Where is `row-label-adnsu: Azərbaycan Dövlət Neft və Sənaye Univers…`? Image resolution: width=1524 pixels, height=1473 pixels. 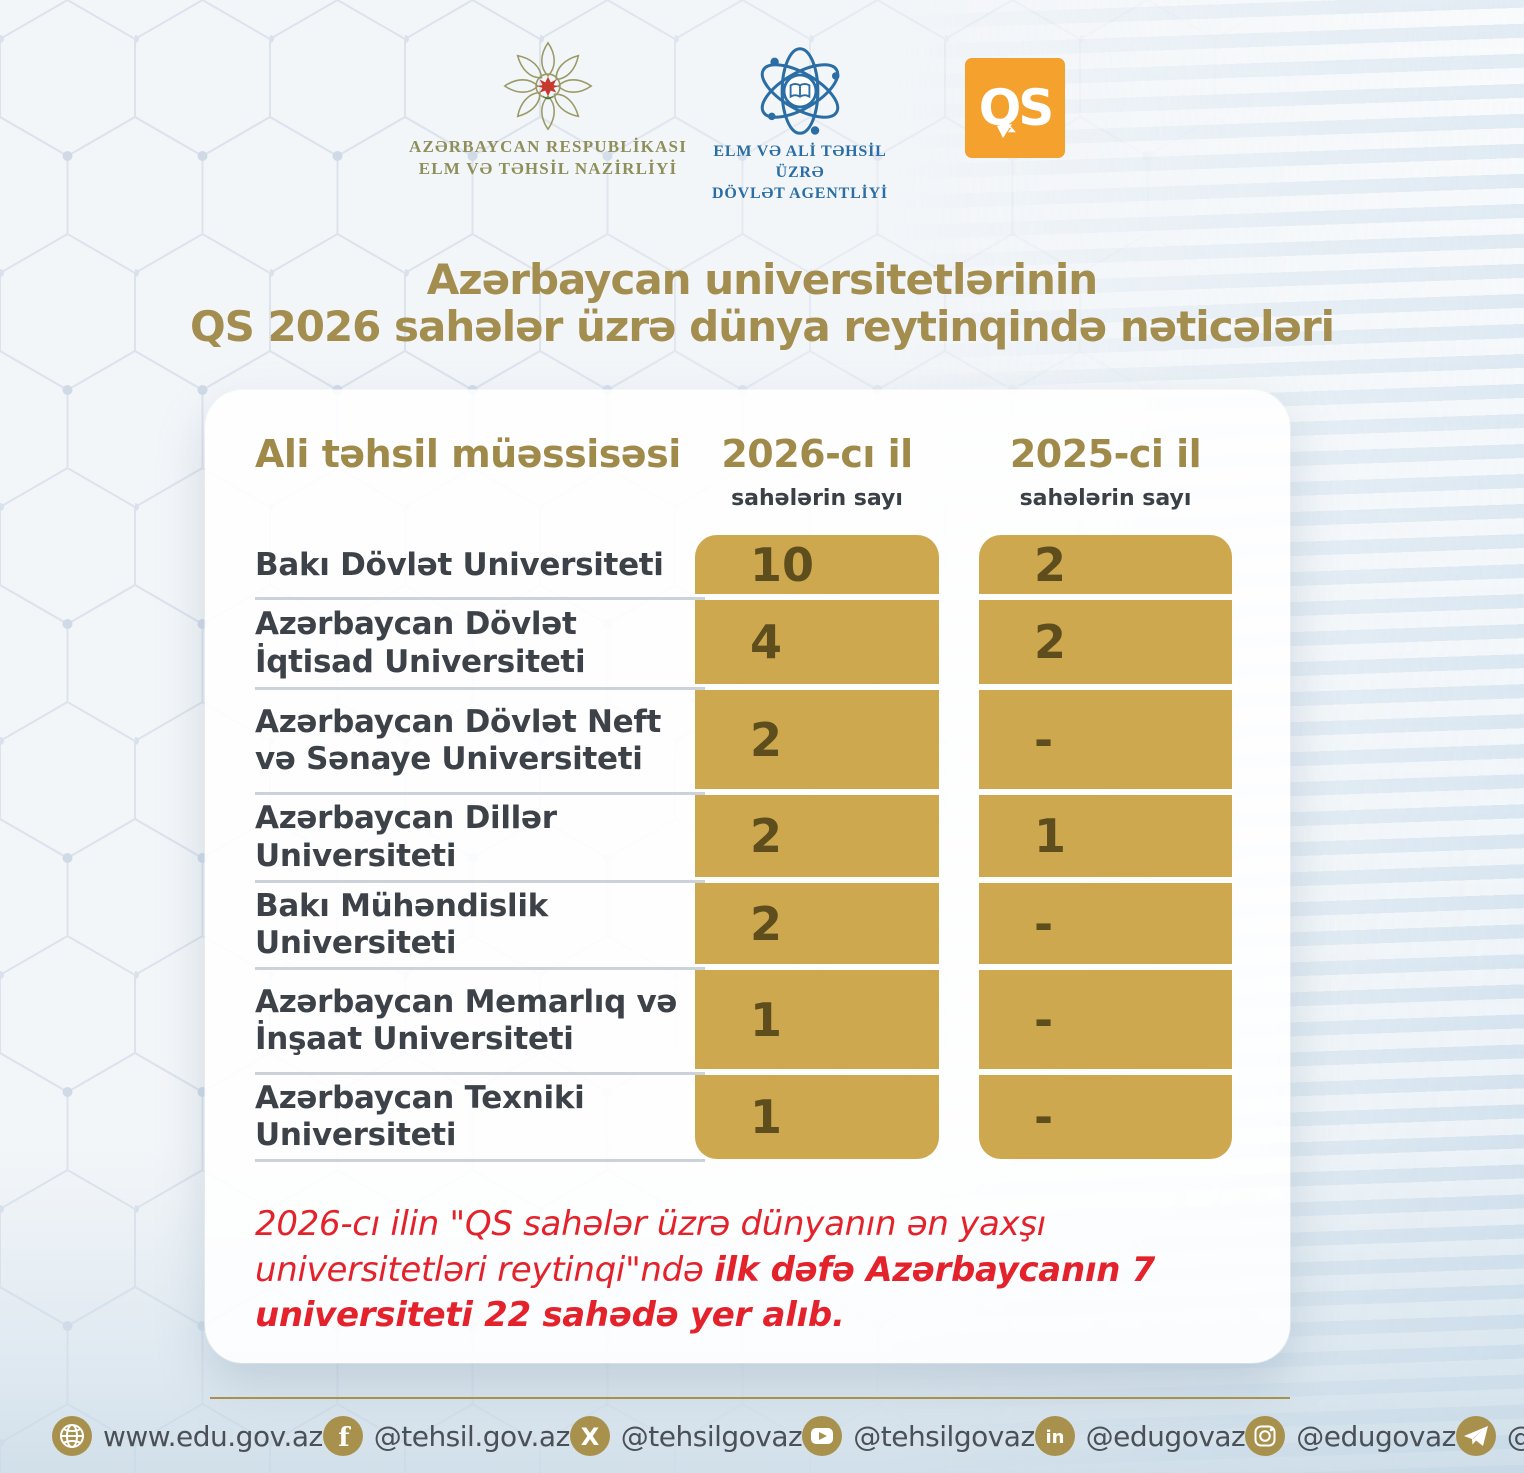
row-label-adnsu: Azərbaycan Dövlət Neft və Sənaye Univers… is located at coordinates (480, 742).